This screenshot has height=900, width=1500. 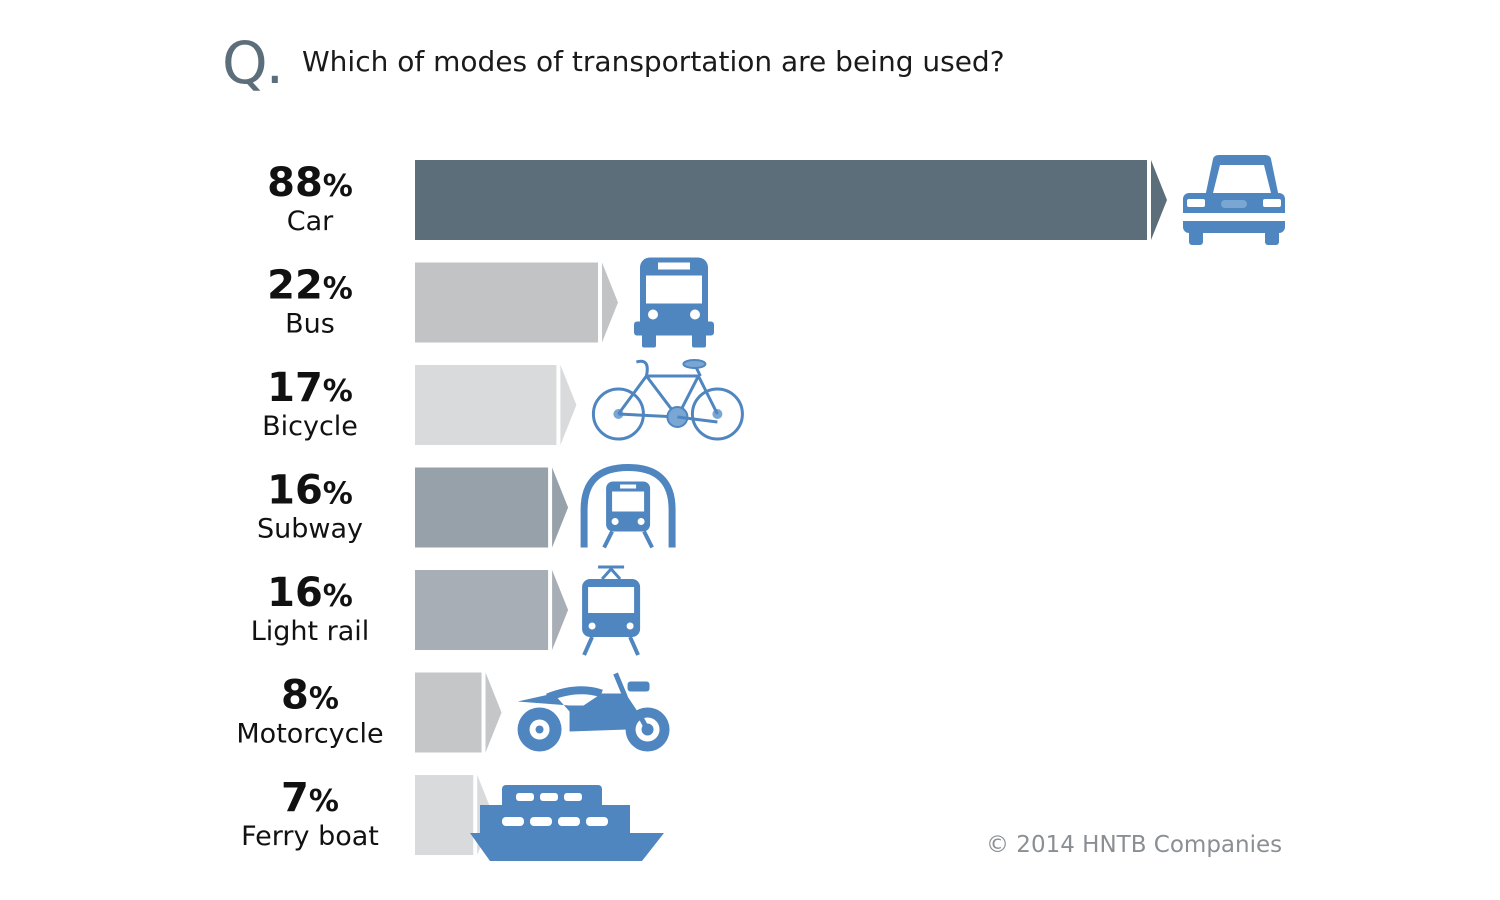 I want to click on bar-light-rail, so click(x=482, y=610).